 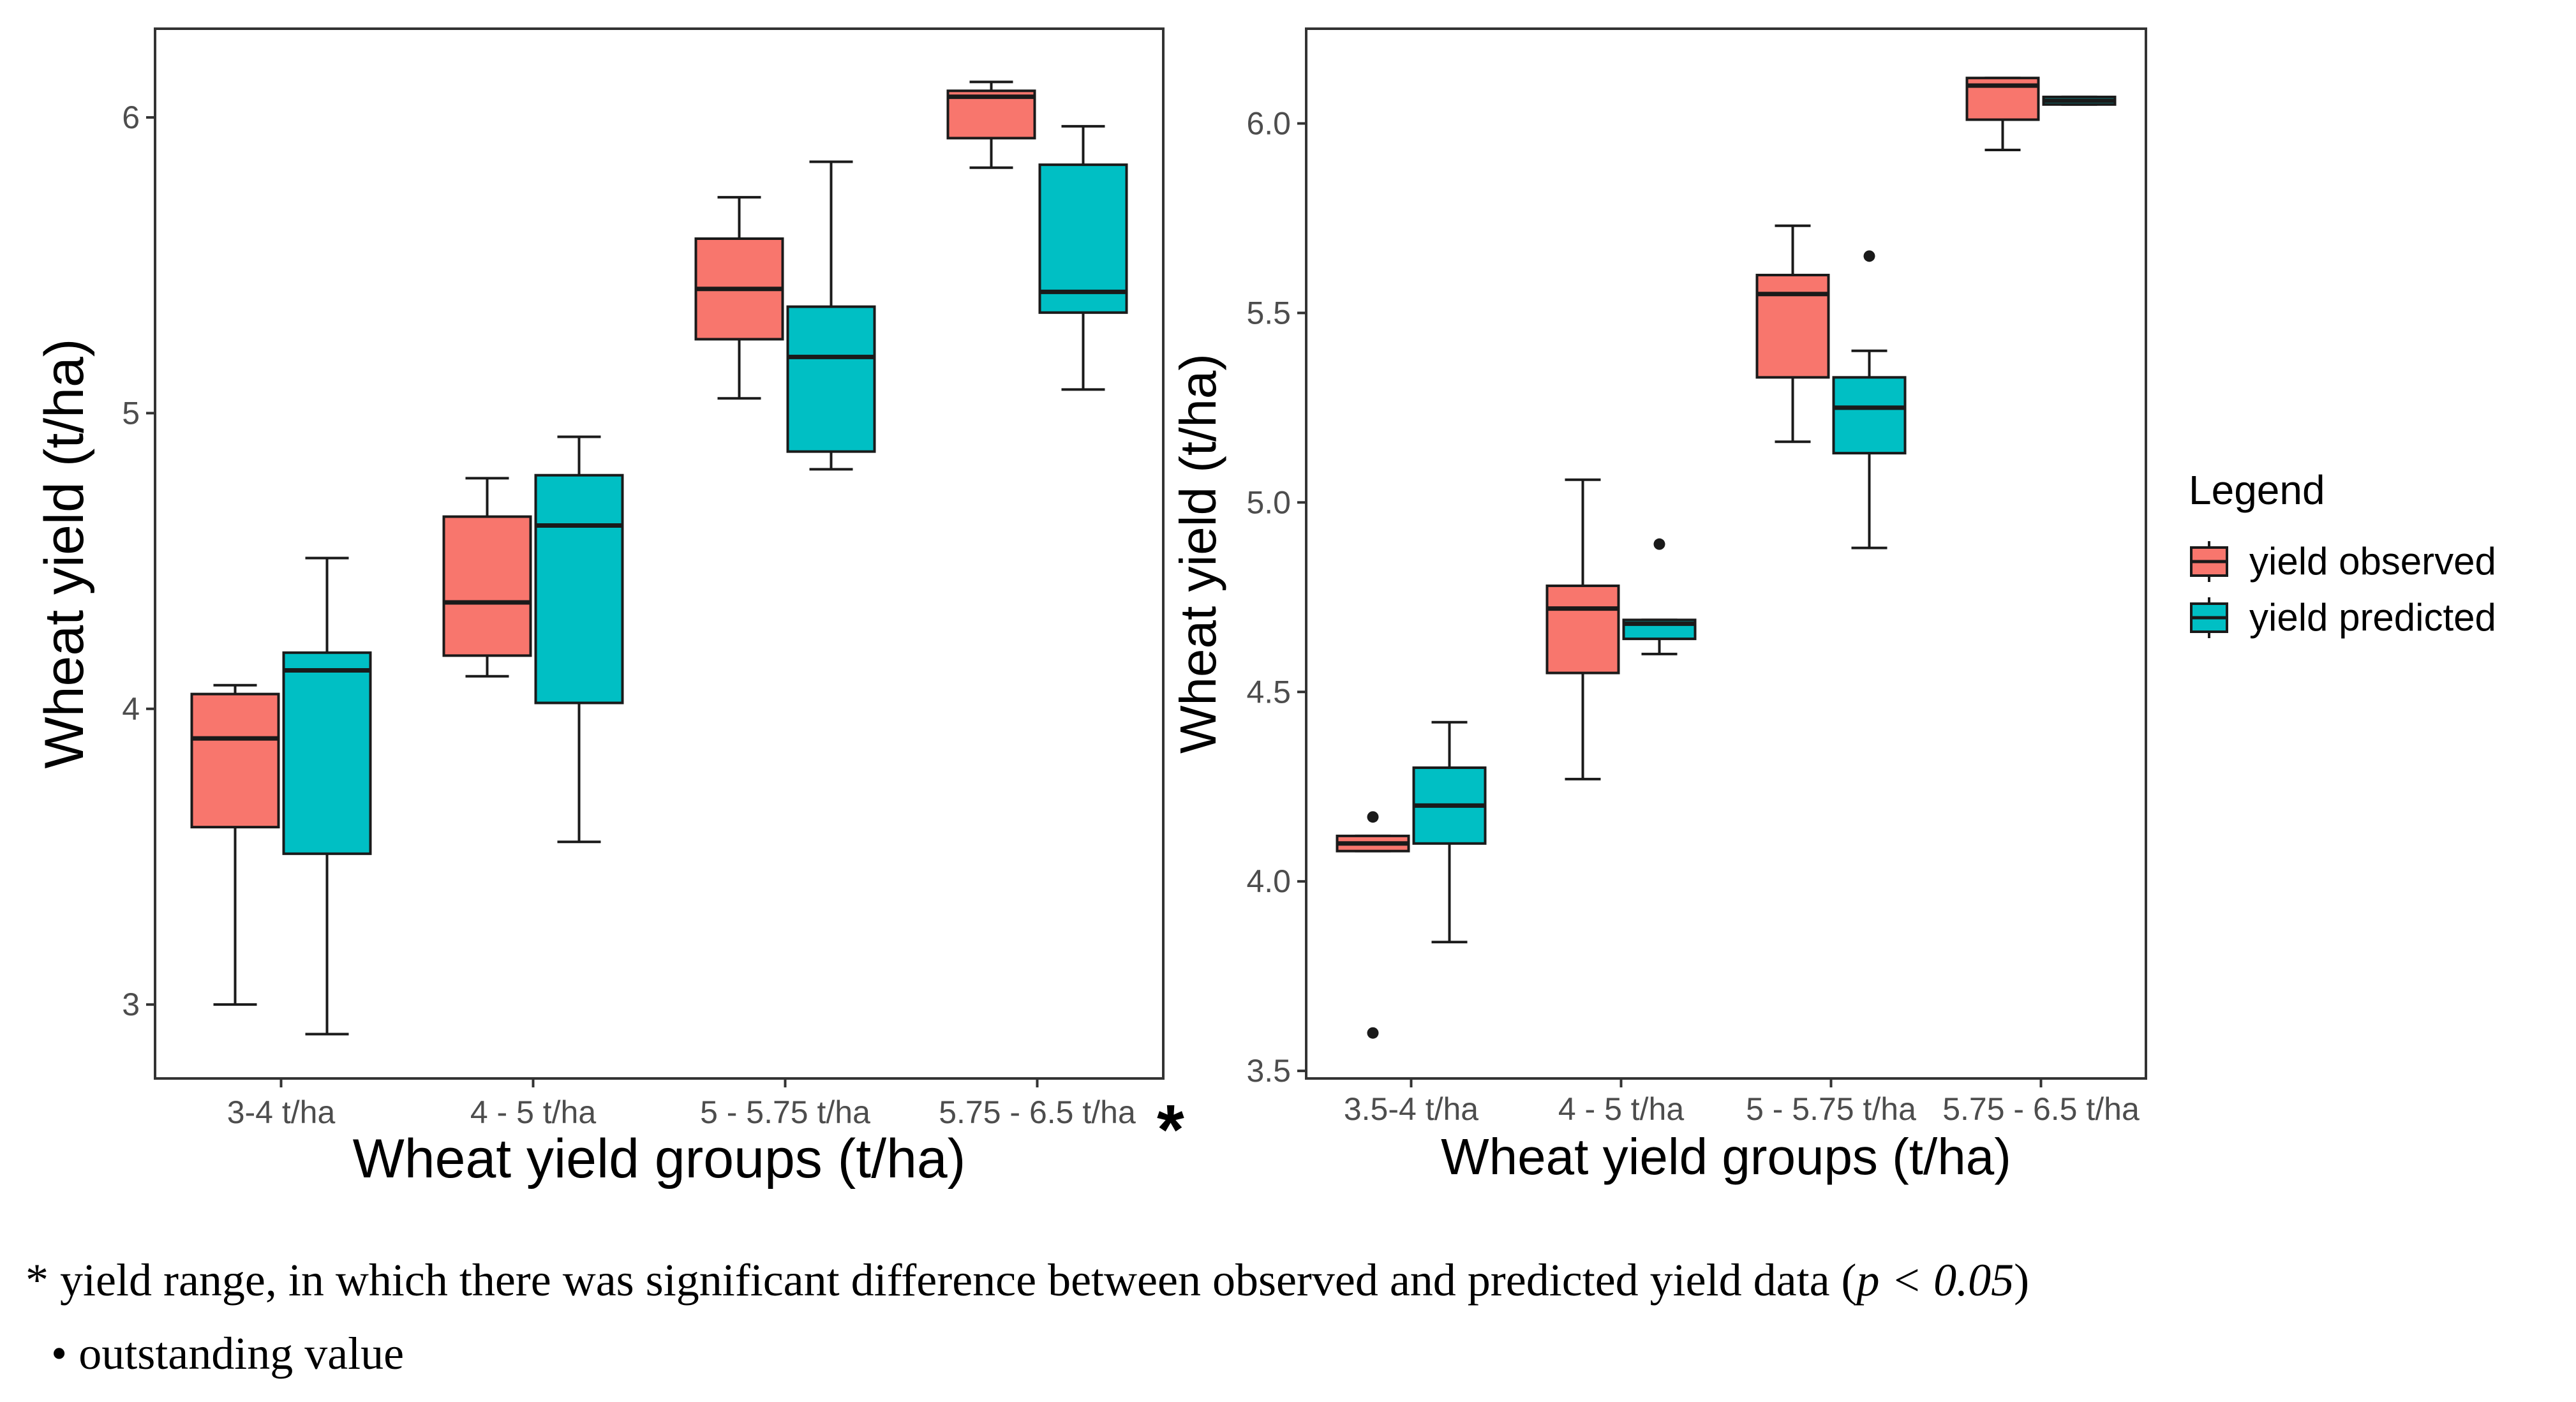 What do you see at coordinates (1268, 692) in the screenshot?
I see `right-y-tick-label-4-5: 4.5` at bounding box center [1268, 692].